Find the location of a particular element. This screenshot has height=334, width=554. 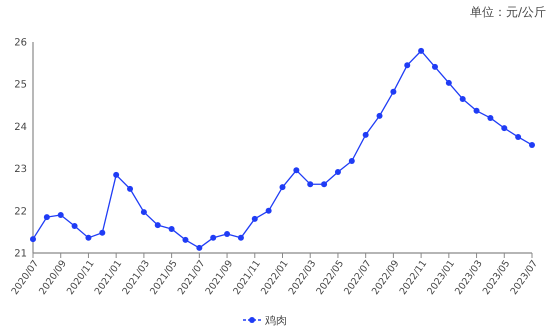

y-tick-label: 21 is located at coordinates (20, 254).